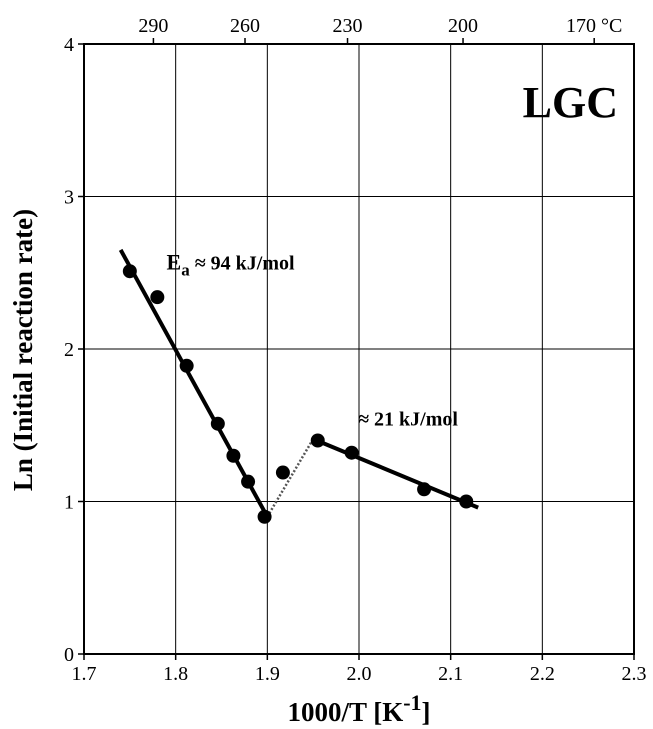  What do you see at coordinates (358, 708) in the screenshot?
I see `x-axis-title: 1000/T [K-1]` at bounding box center [358, 708].